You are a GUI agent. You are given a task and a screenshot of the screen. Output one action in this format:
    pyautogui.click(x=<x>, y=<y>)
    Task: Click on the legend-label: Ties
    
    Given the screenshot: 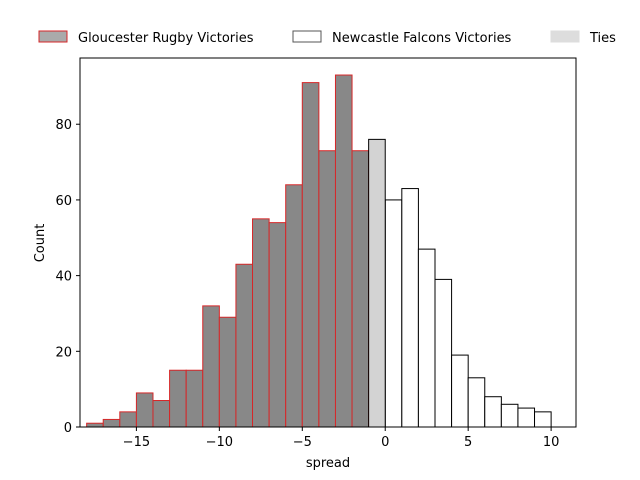 What is the action you would take?
    pyautogui.click(x=602, y=38)
    